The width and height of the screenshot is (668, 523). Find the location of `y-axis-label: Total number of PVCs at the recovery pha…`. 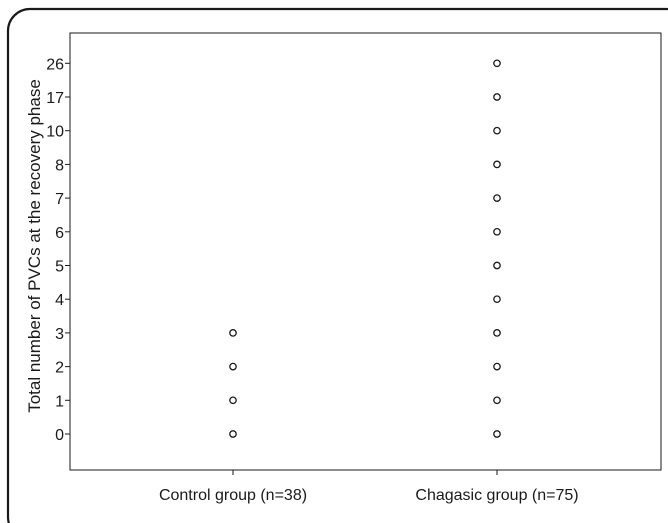

y-axis-label: Total number of PVCs at the recovery pha… is located at coordinates (34, 246).